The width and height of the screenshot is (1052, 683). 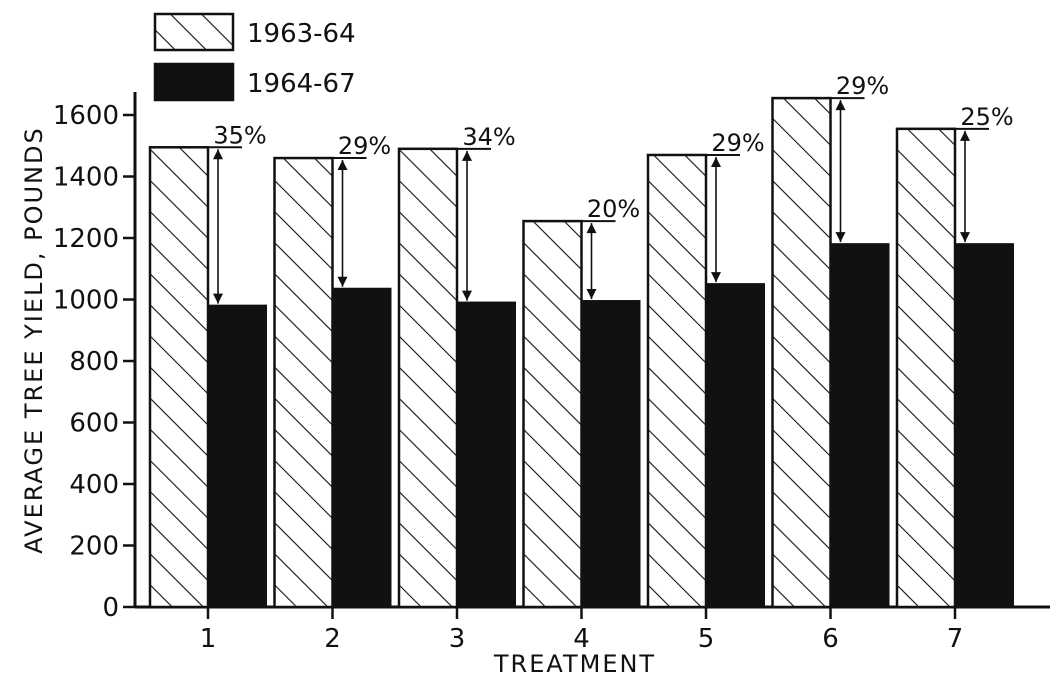 What do you see at coordinates (94, 547) in the screenshot?
I see `y-tick-label: 200` at bounding box center [94, 547].